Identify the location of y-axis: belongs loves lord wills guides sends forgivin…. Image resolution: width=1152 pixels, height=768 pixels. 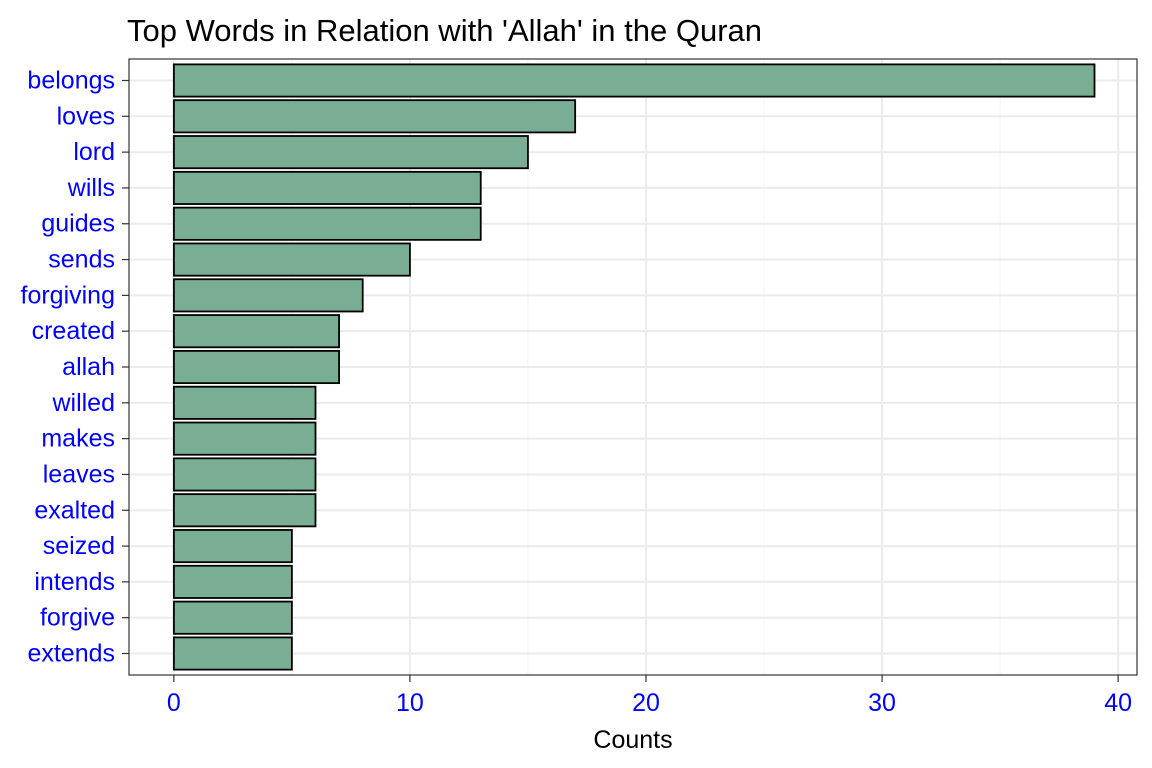
(75, 367).